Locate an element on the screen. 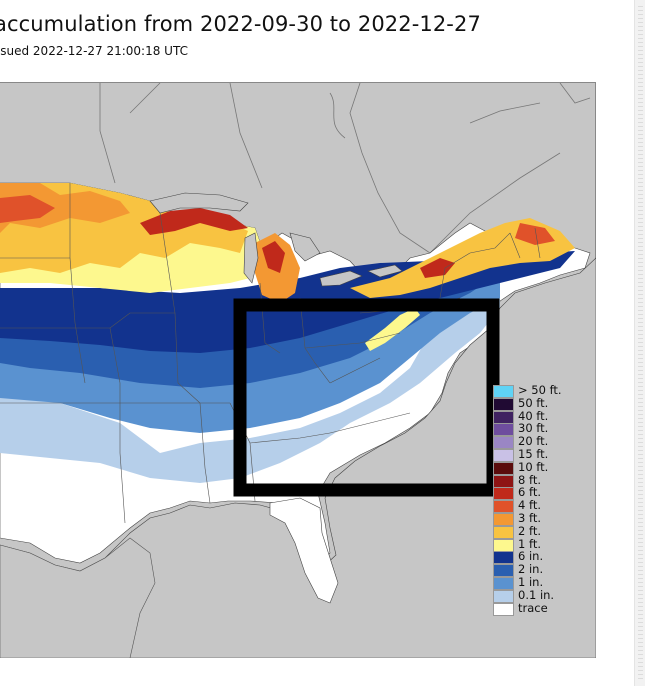 The width and height of the screenshot is (645, 686). legend-item: > 50 ft. is located at coordinates (540, 390).